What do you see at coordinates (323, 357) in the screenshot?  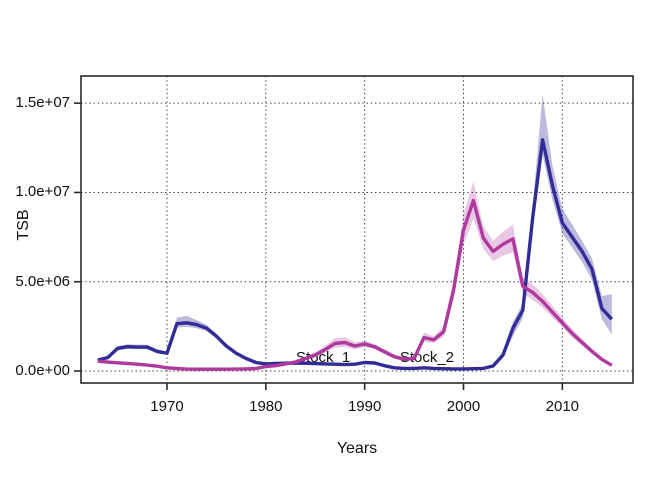 I see `series-label-stock_1: Stock_1` at bounding box center [323, 357].